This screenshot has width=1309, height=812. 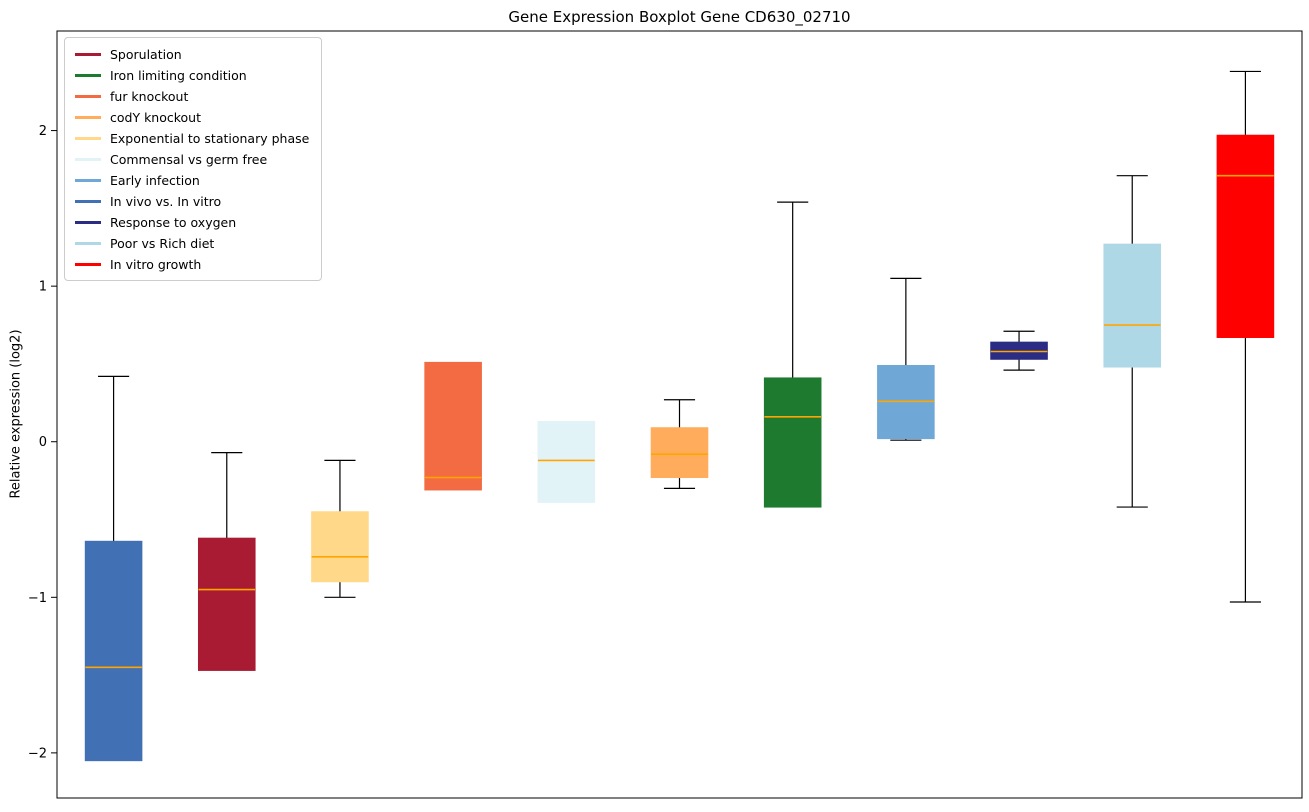 I want to click on legend-item-in-vivo-vs-in-vitro: In vivo vs. In vitro, so click(x=192, y=201).